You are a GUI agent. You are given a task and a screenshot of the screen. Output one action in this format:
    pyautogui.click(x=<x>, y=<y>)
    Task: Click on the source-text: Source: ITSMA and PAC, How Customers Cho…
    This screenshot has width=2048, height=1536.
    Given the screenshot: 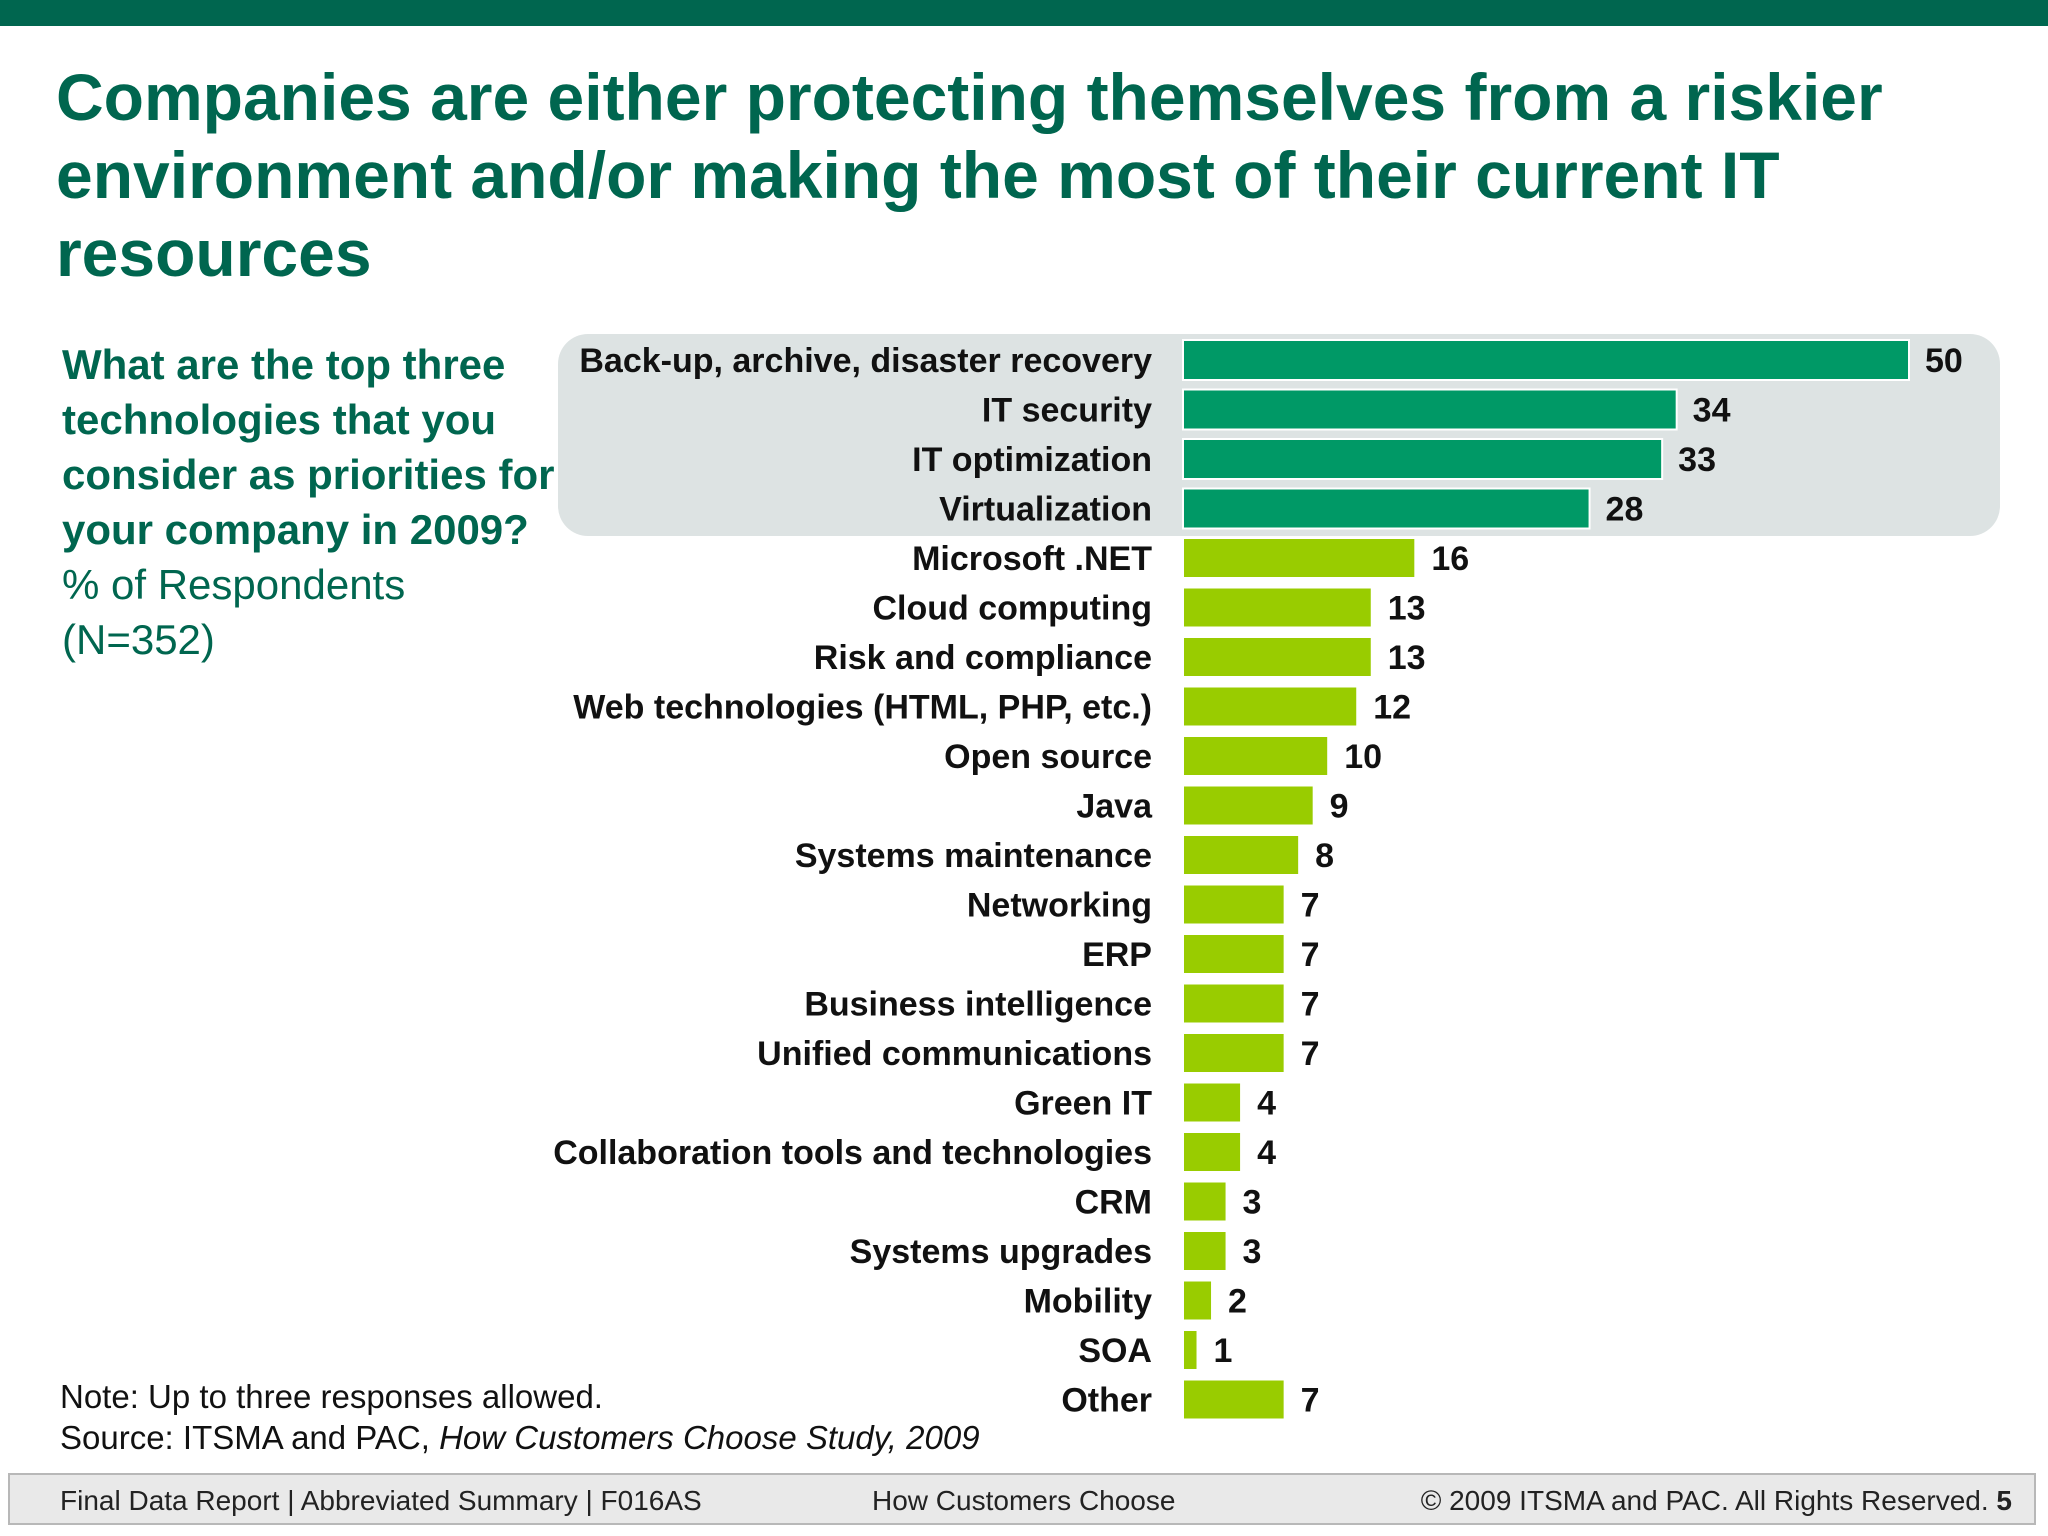 What is the action you would take?
    pyautogui.click(x=520, y=1437)
    